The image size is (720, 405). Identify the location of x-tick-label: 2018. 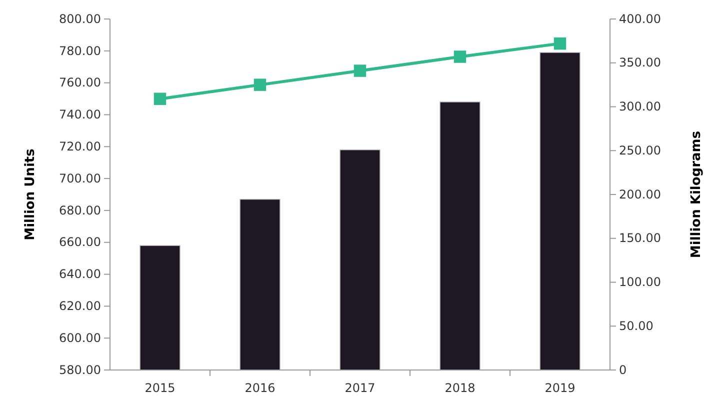
(460, 388).